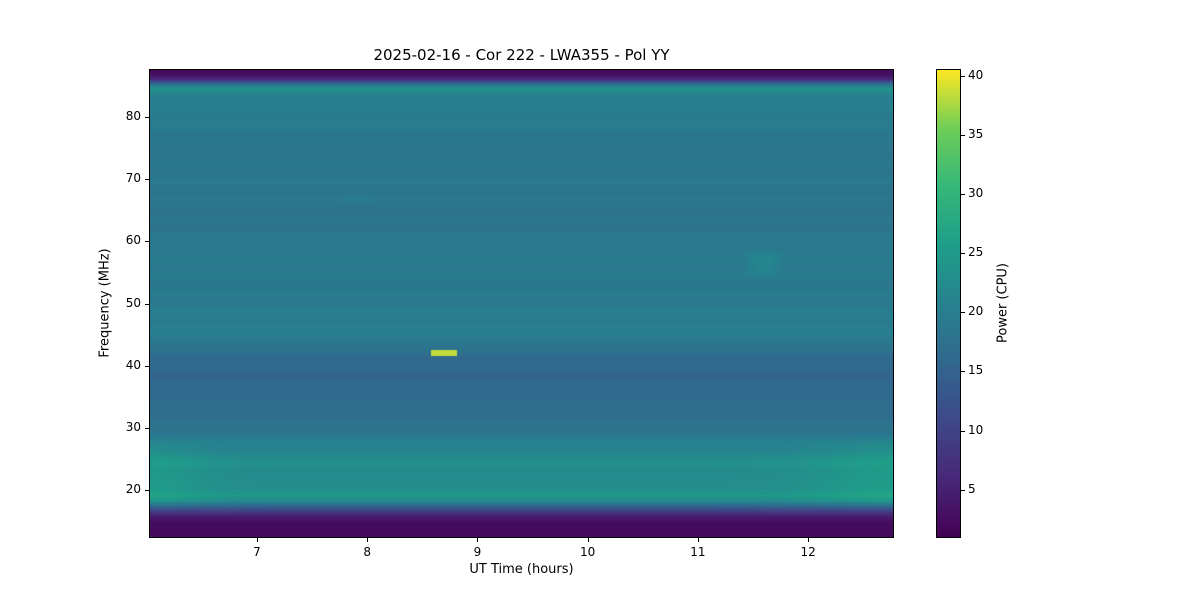  What do you see at coordinates (972, 488) in the screenshot?
I see `colorbar-tick-label: 5` at bounding box center [972, 488].